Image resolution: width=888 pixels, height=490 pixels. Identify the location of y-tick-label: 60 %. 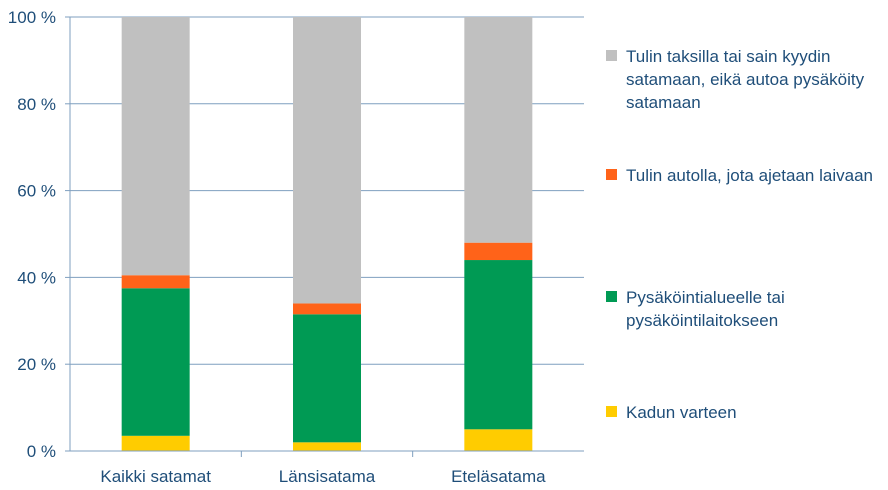
(36, 191).